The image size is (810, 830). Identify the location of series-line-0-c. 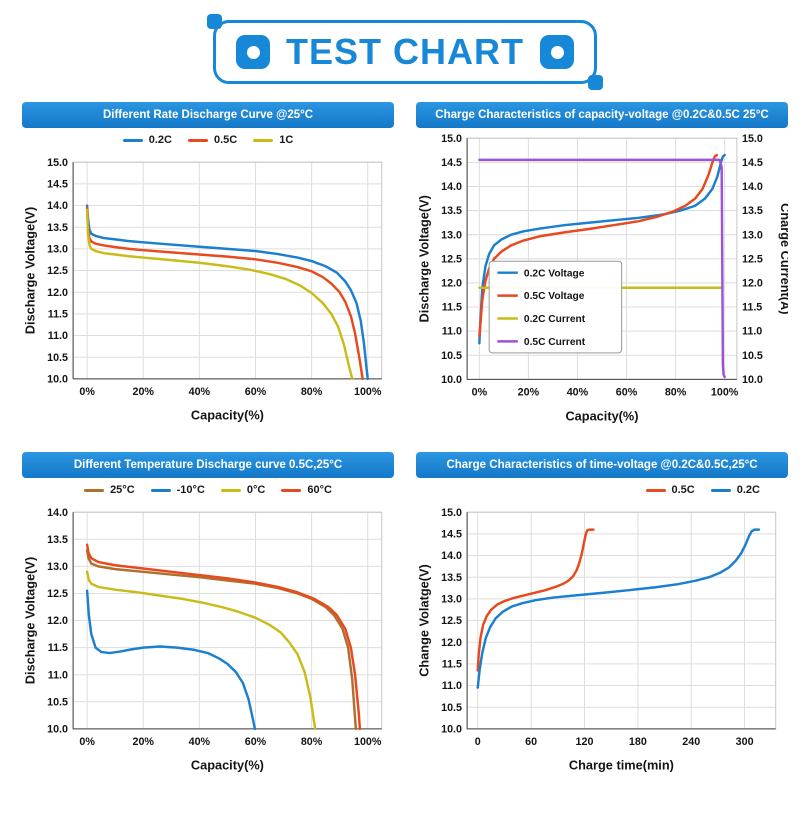
(201, 650).